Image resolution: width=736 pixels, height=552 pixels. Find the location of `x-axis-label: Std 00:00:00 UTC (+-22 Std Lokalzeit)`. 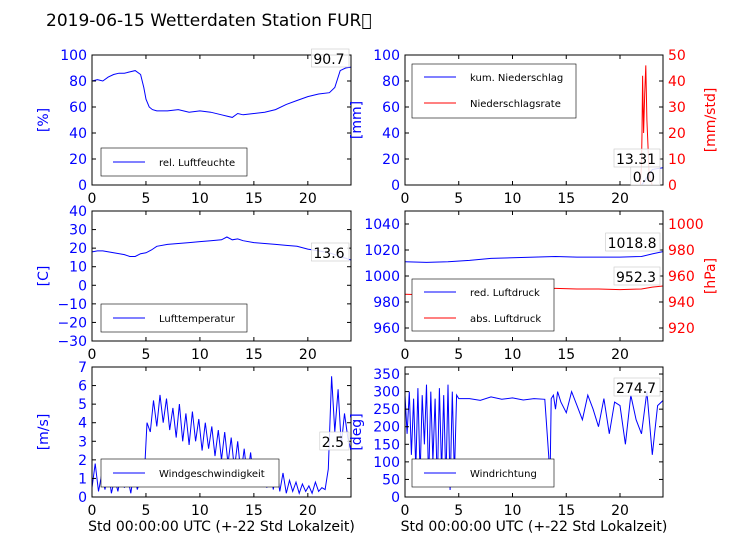

x-axis-label: Std 00:00:00 UTC (+-22 Std Lokalzeit) is located at coordinates (534, 527).